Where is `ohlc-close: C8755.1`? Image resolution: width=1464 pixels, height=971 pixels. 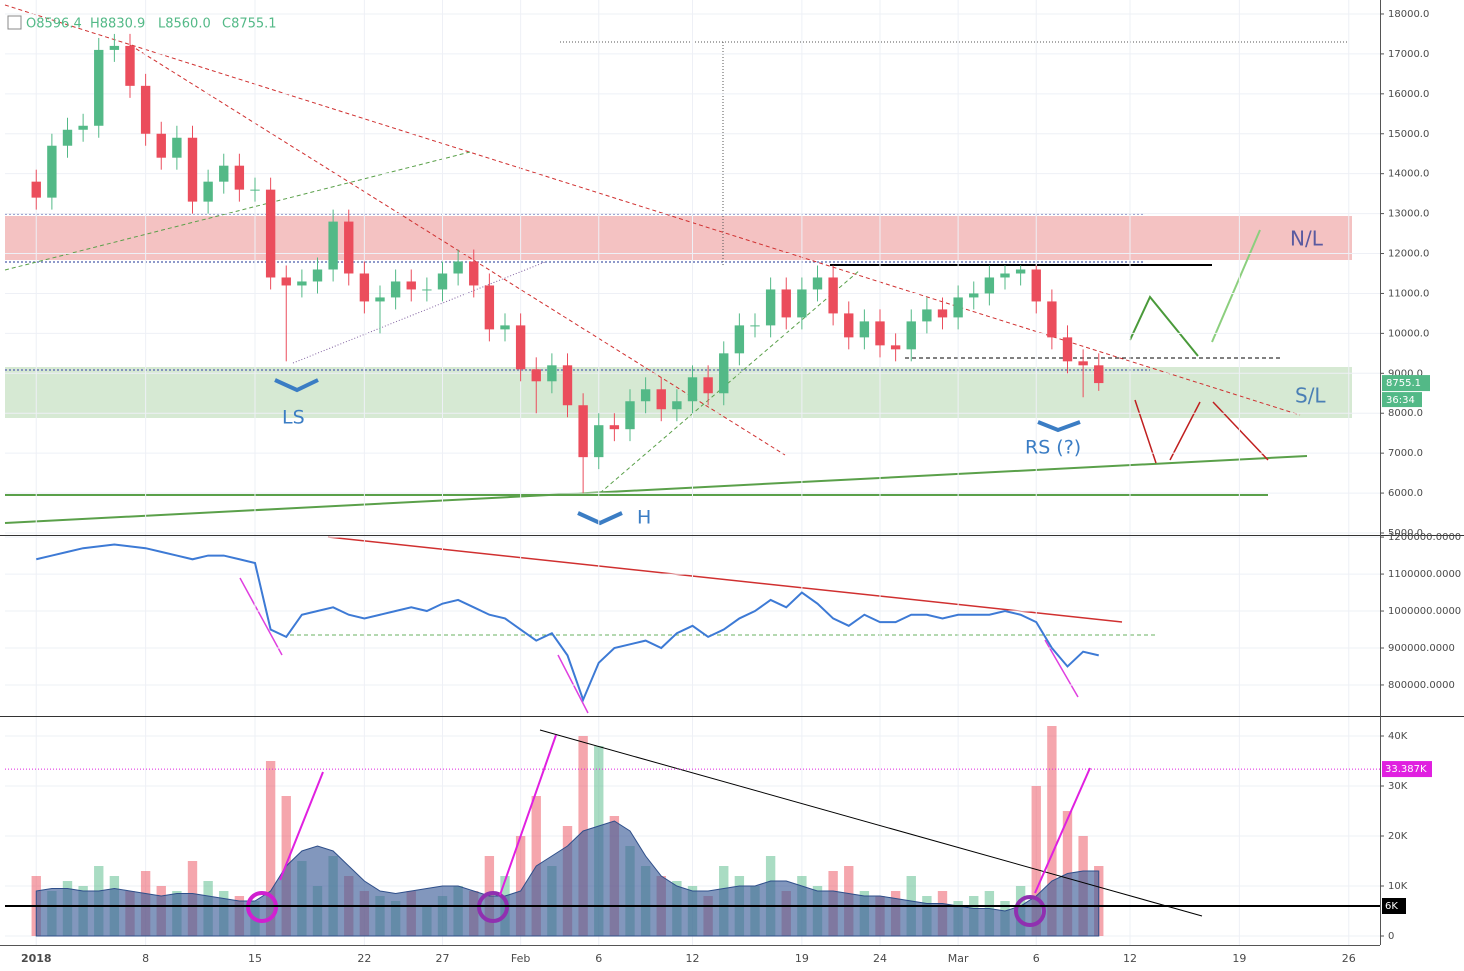 ohlc-close: C8755.1 is located at coordinates (249, 24).